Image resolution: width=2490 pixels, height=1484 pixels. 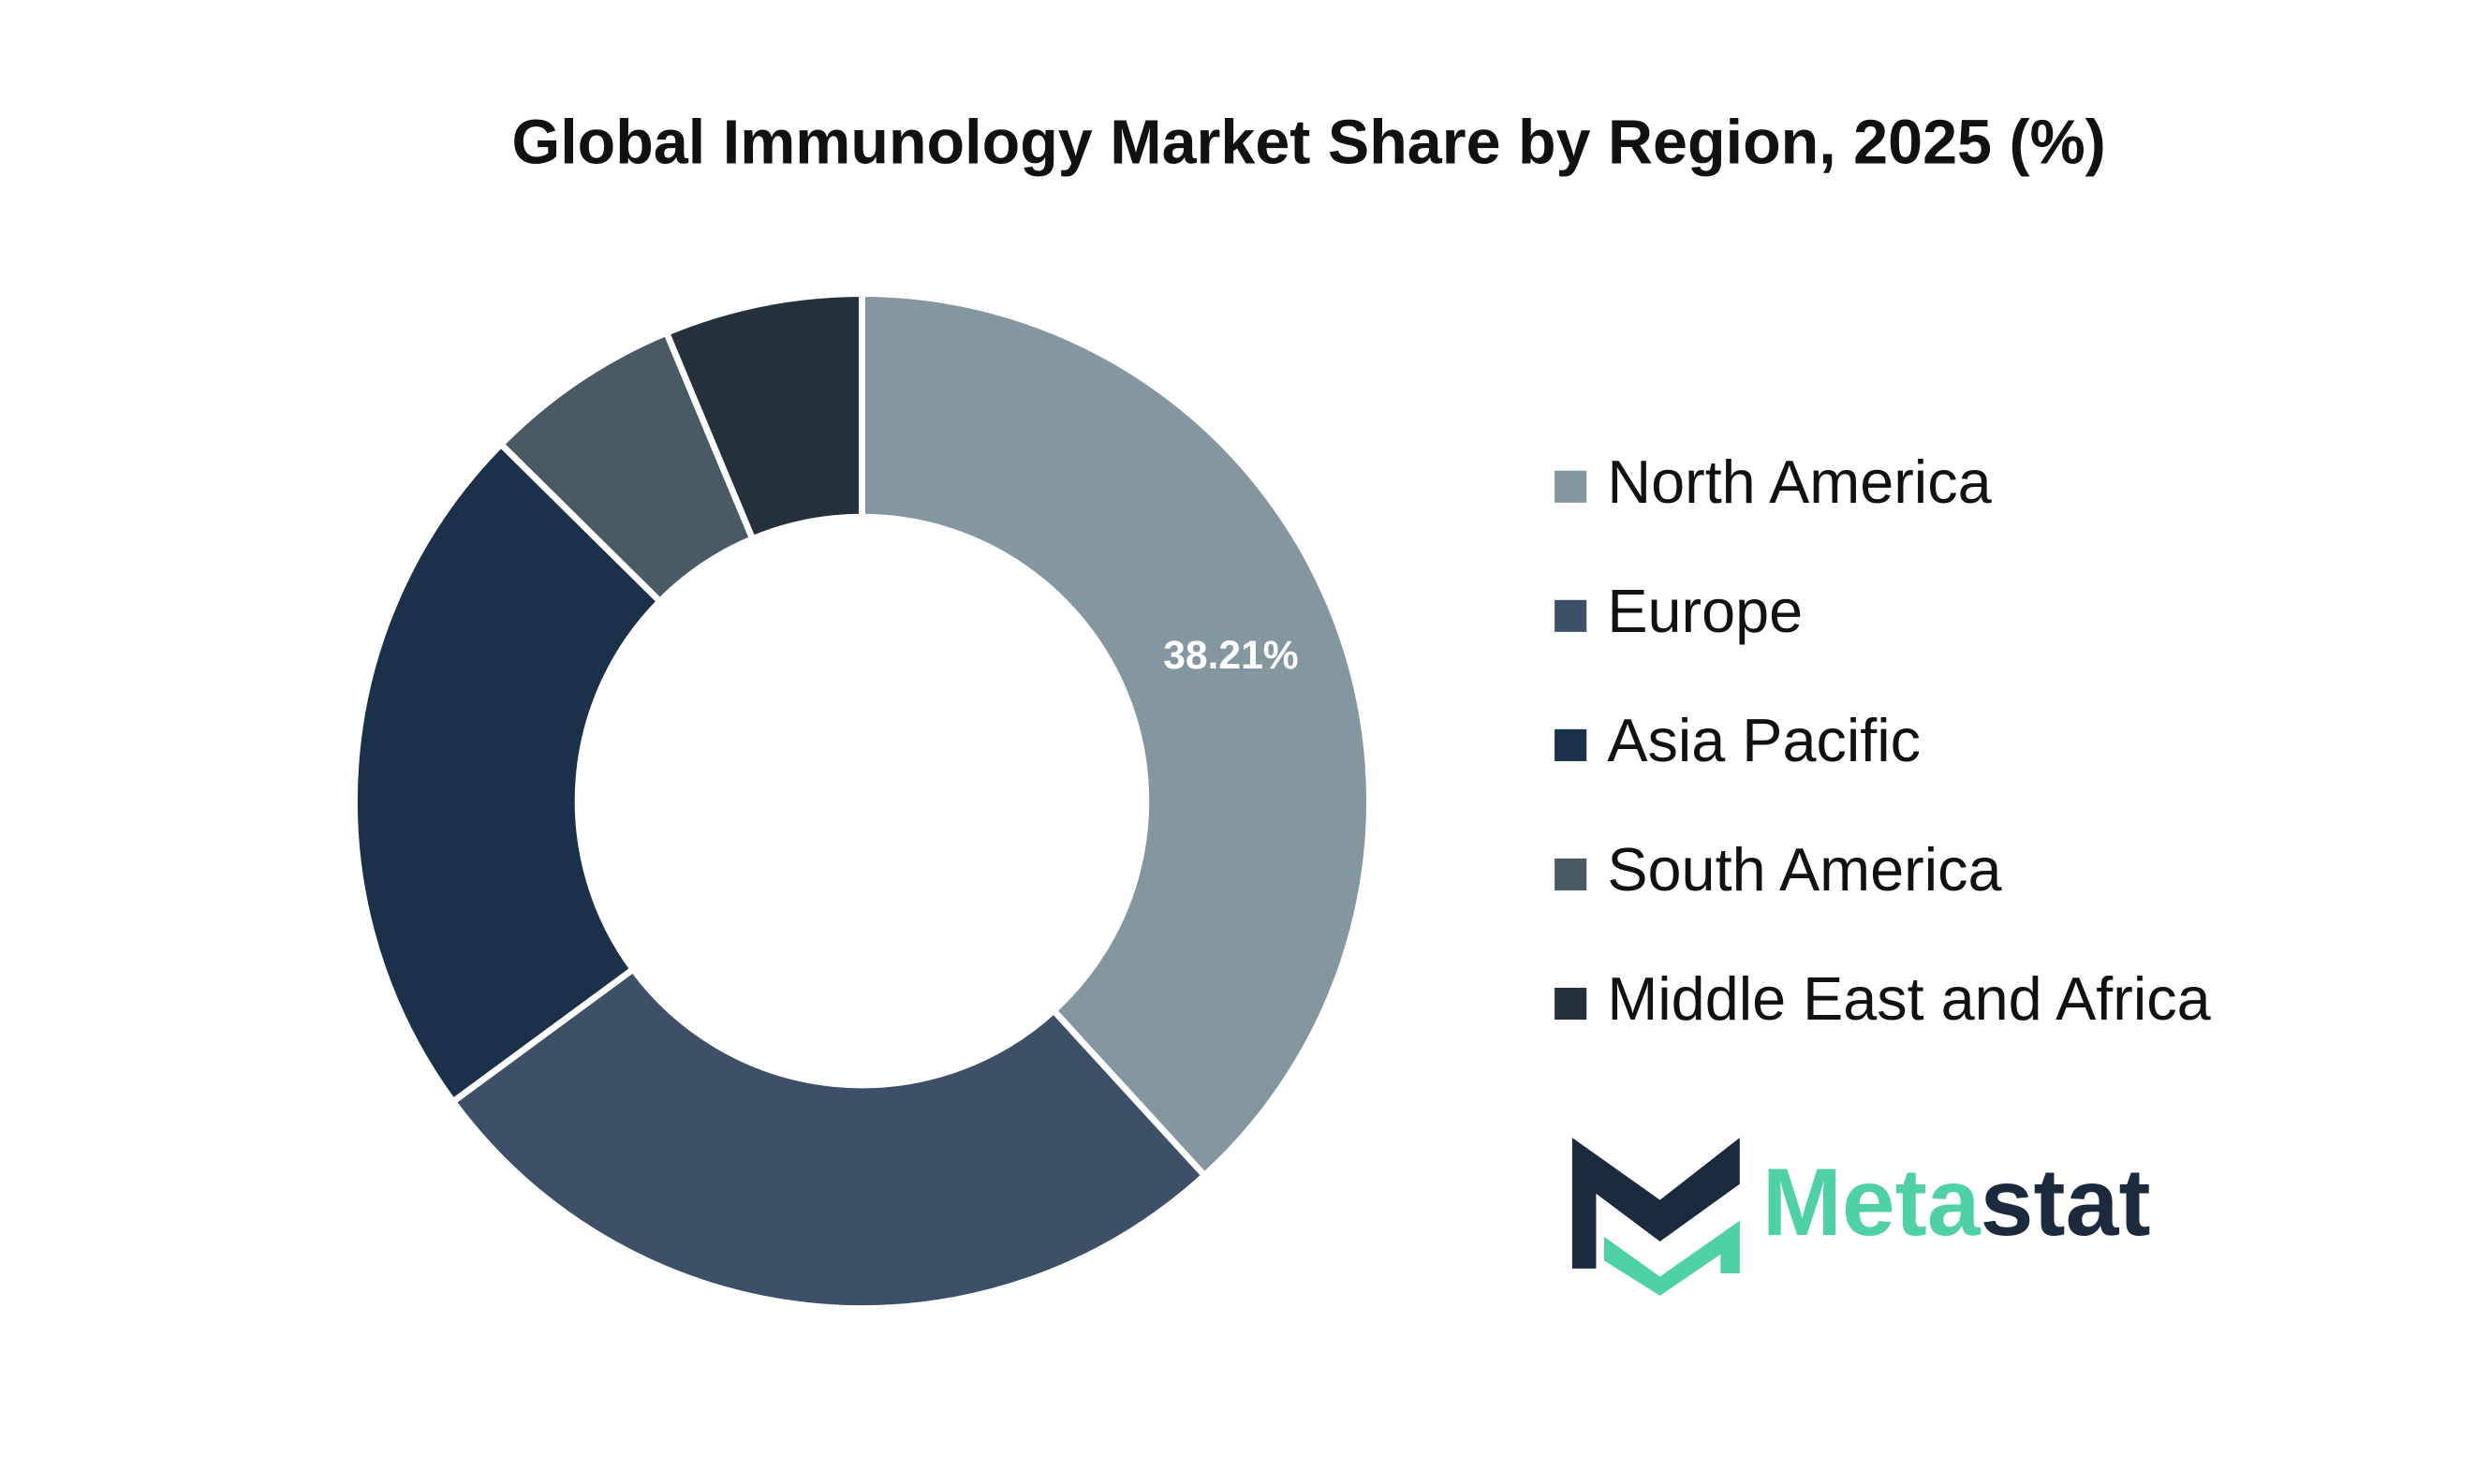 I want to click on legend-label: North America, so click(x=1799, y=482).